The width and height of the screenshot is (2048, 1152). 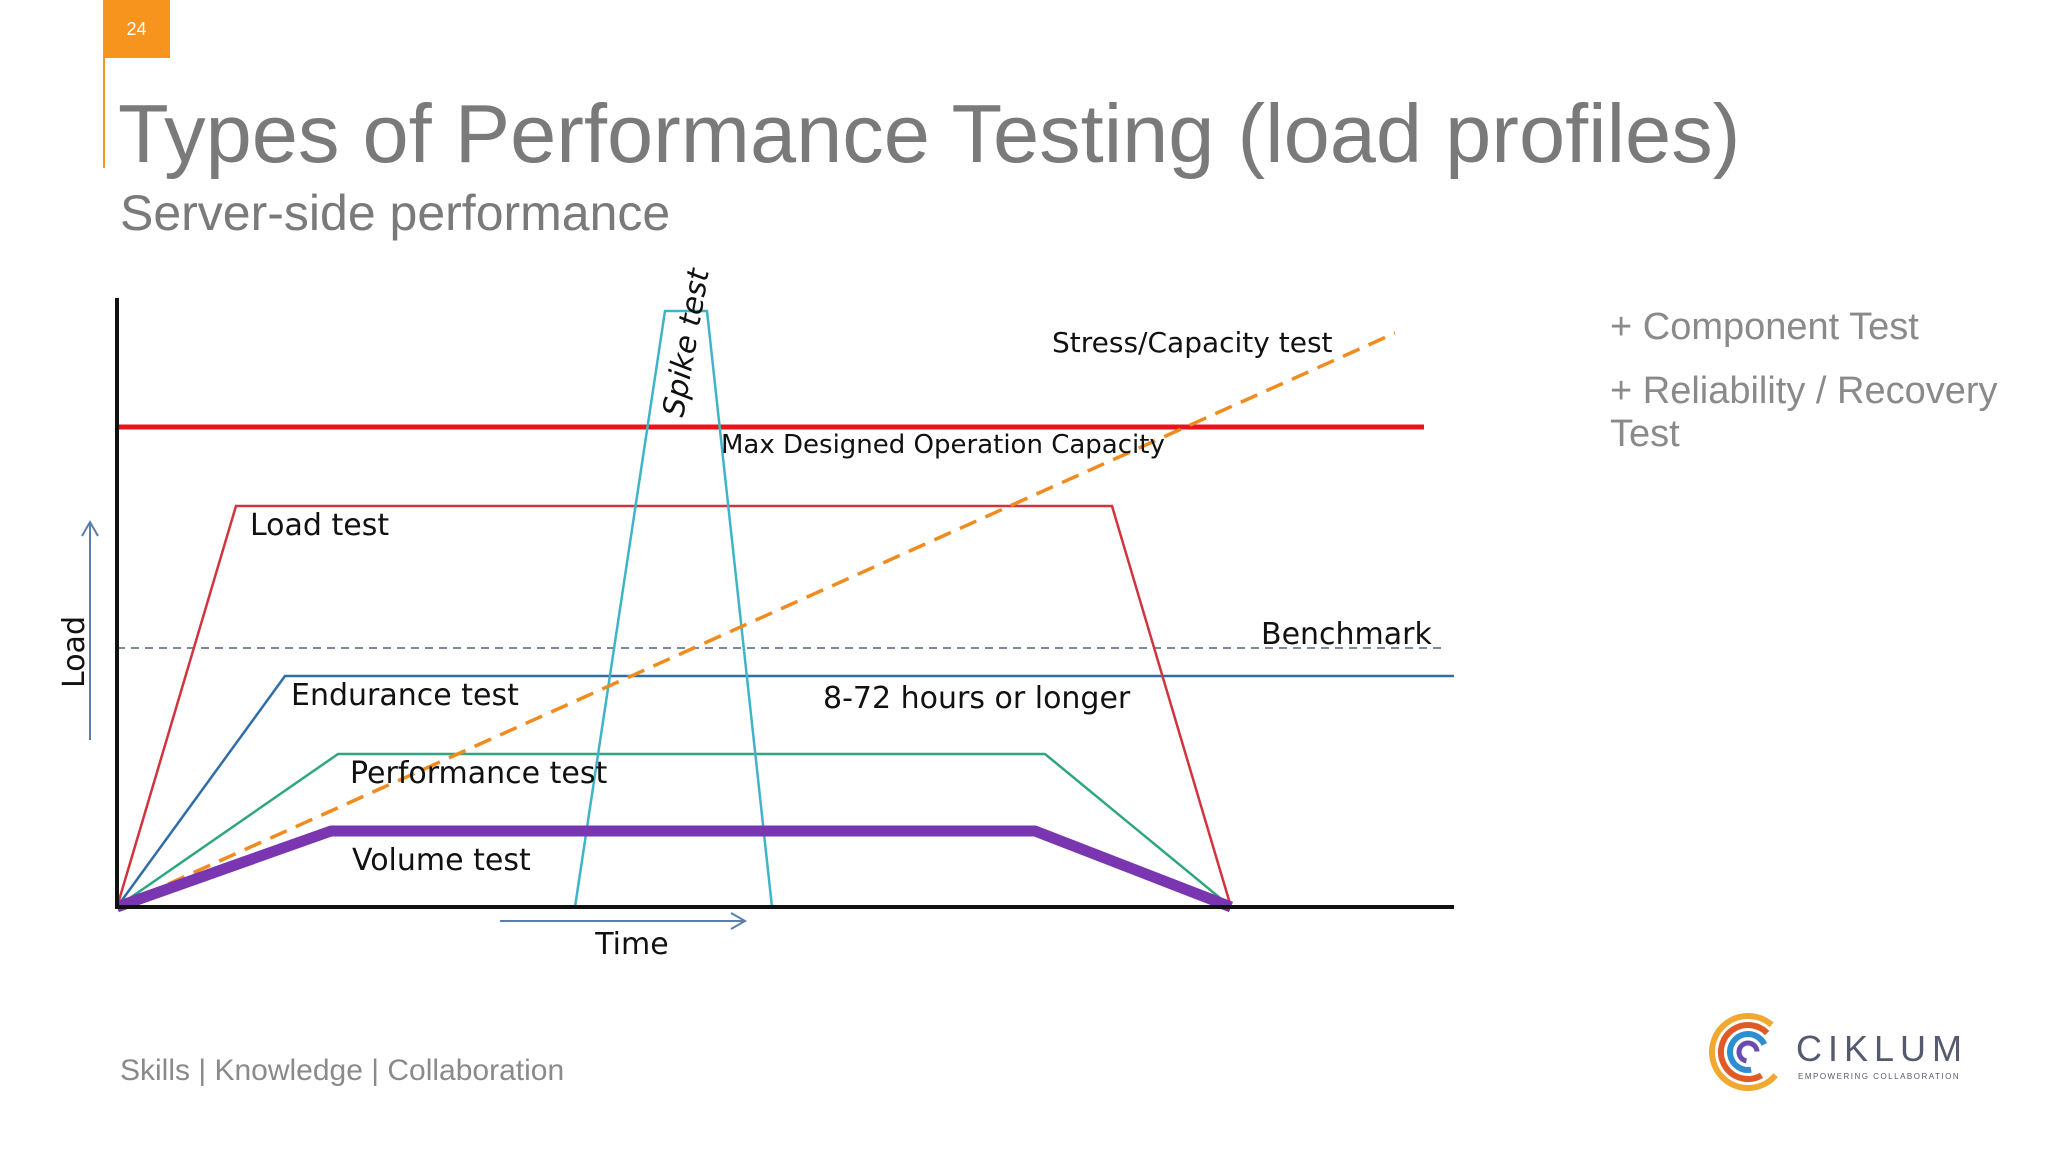 I want to click on side-note-reliability-test: + Reliability / Recovery Test, so click(x=1804, y=412).